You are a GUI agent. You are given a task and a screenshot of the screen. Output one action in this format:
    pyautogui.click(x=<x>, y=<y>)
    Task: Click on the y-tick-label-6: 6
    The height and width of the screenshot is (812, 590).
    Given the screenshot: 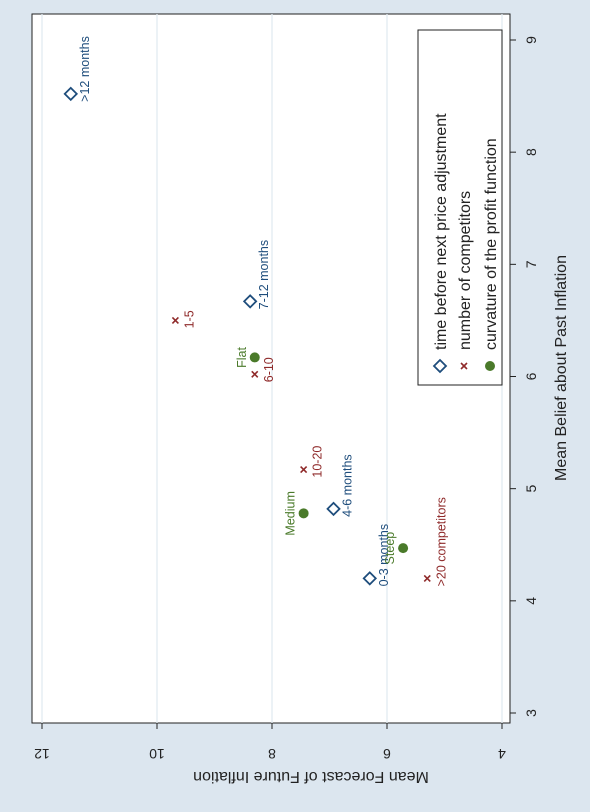 What is the action you would take?
    pyautogui.click(x=387, y=754)
    